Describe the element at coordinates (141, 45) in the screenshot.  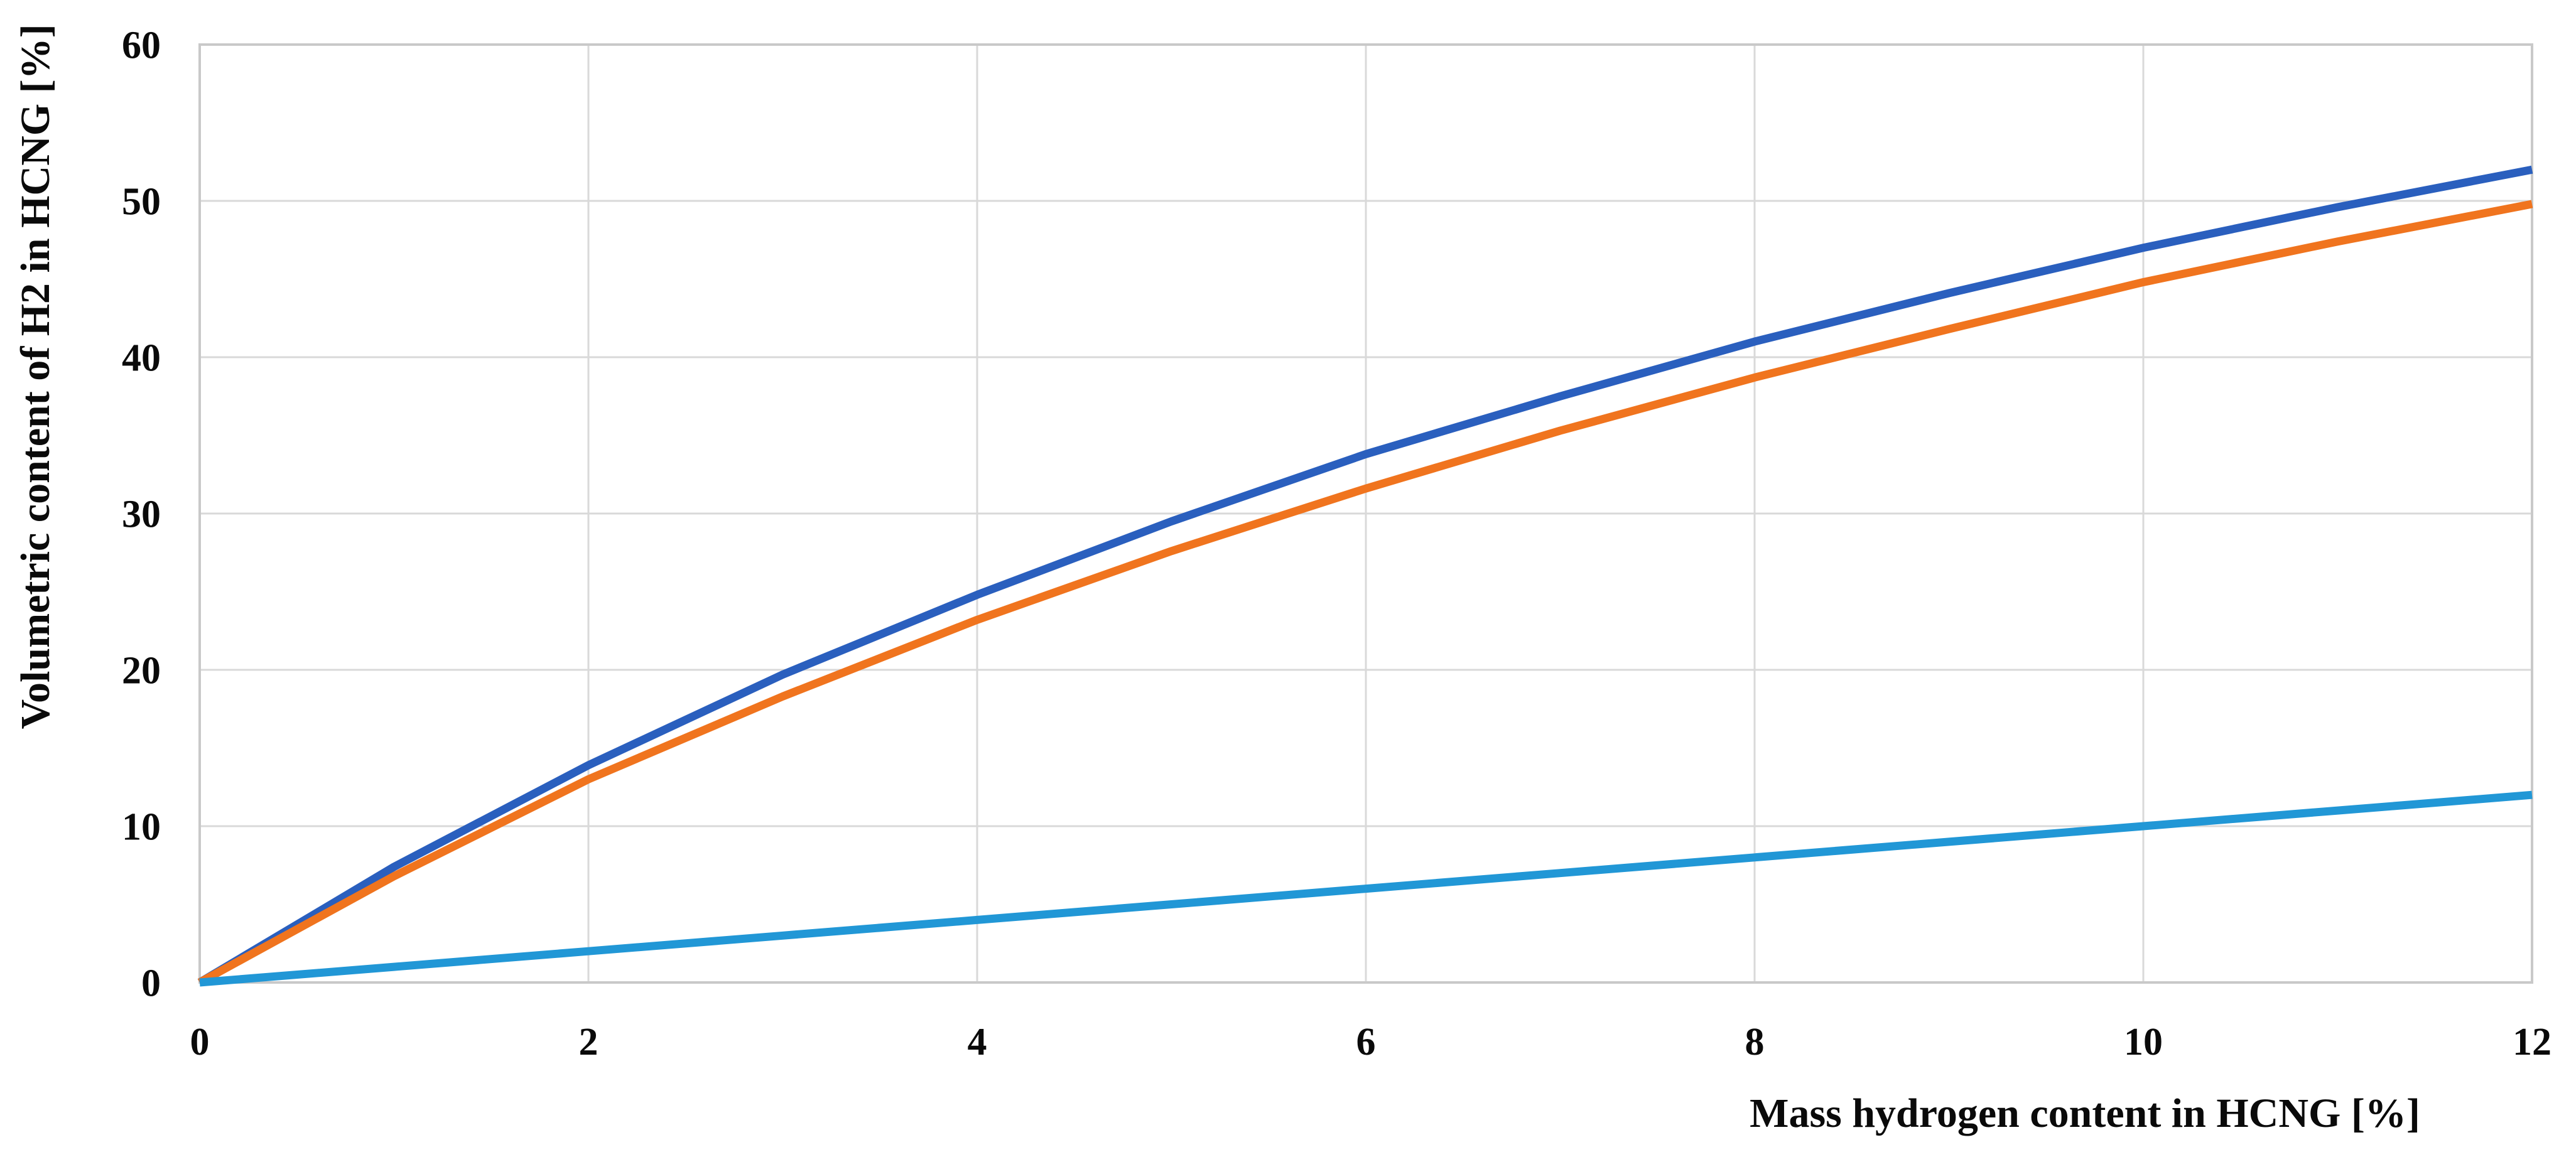
I see `y-tick-label: 60` at that location.